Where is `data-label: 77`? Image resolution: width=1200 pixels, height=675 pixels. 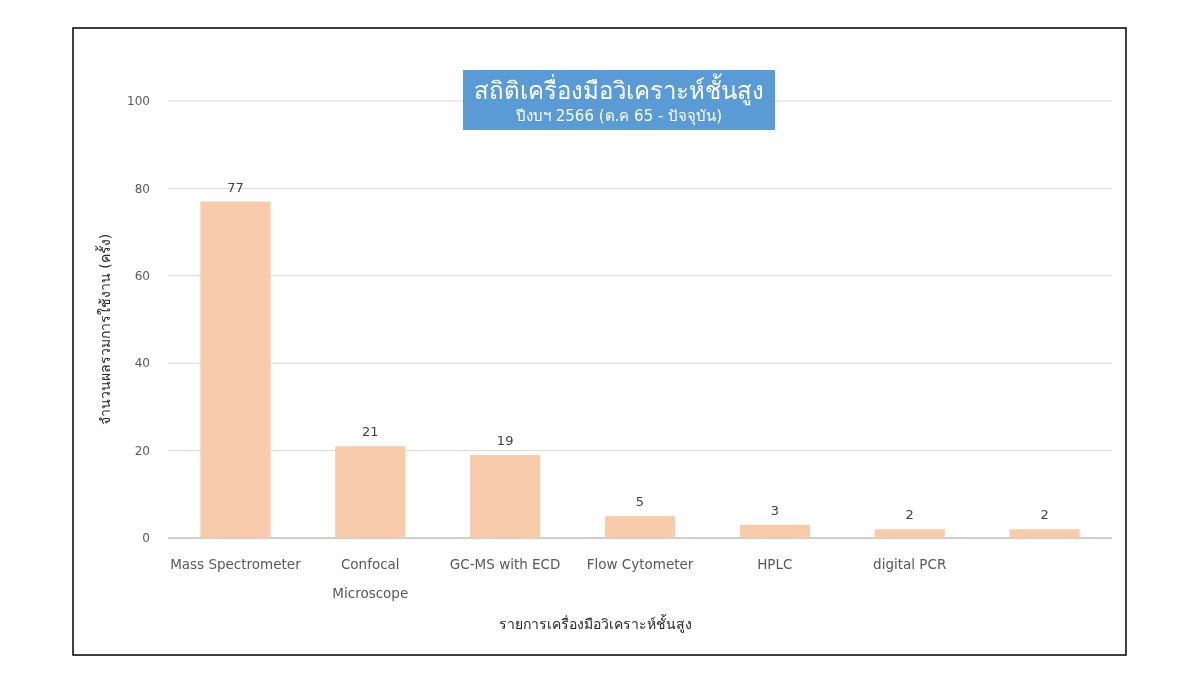
data-label: 77 is located at coordinates (235, 187).